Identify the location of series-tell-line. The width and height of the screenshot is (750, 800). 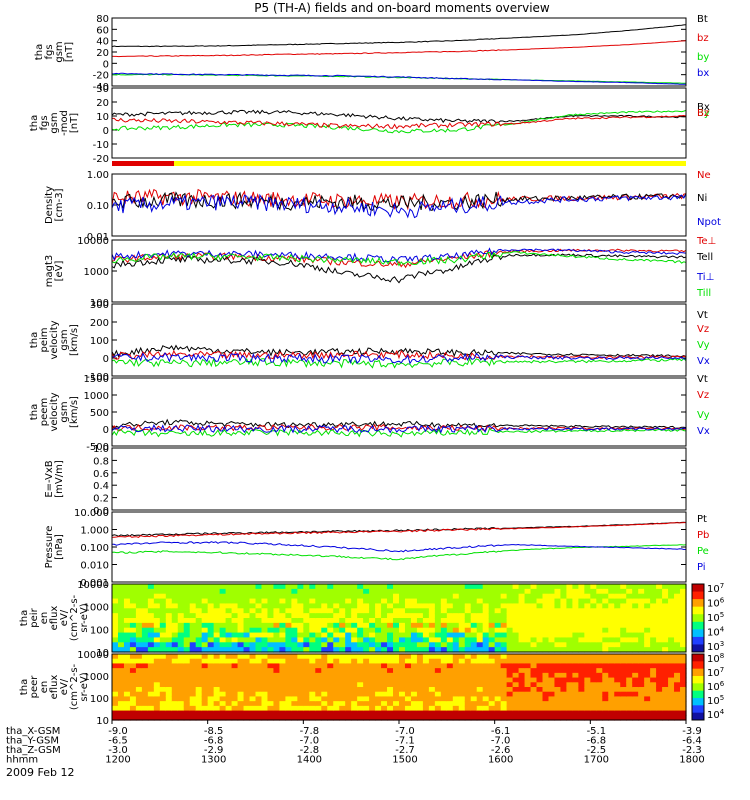
(399, 268).